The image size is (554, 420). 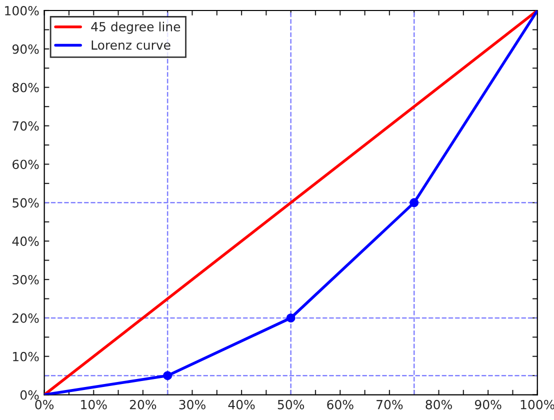 What do you see at coordinates (26, 357) in the screenshot?
I see `y-tick-label: 10%` at bounding box center [26, 357].